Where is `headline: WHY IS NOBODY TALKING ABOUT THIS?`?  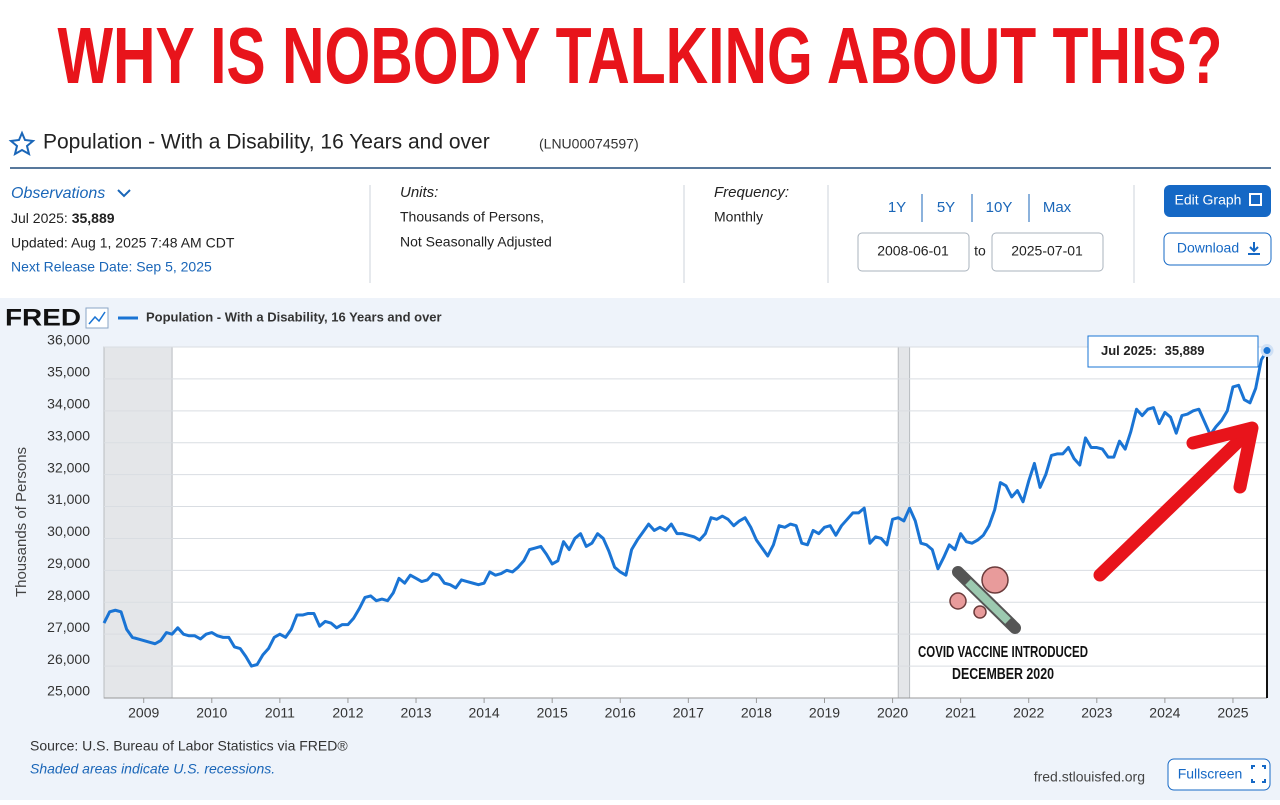
headline: WHY IS NOBODY TALKING ABOUT THIS? is located at coordinates (640, 55).